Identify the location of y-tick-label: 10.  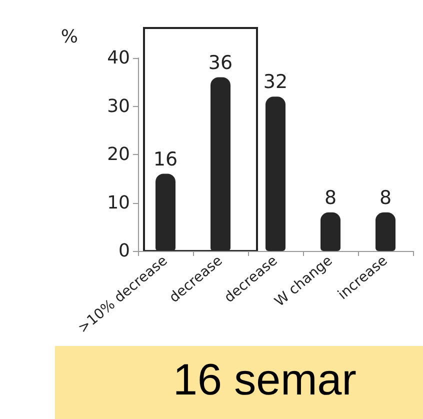
(118, 203).